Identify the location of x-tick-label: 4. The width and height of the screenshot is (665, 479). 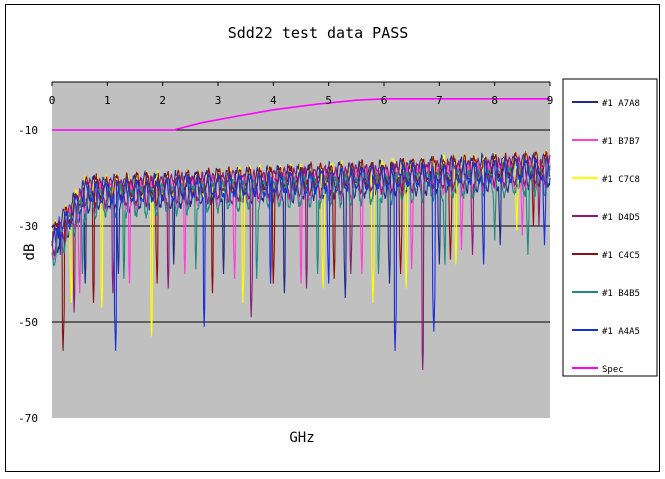
(273, 100).